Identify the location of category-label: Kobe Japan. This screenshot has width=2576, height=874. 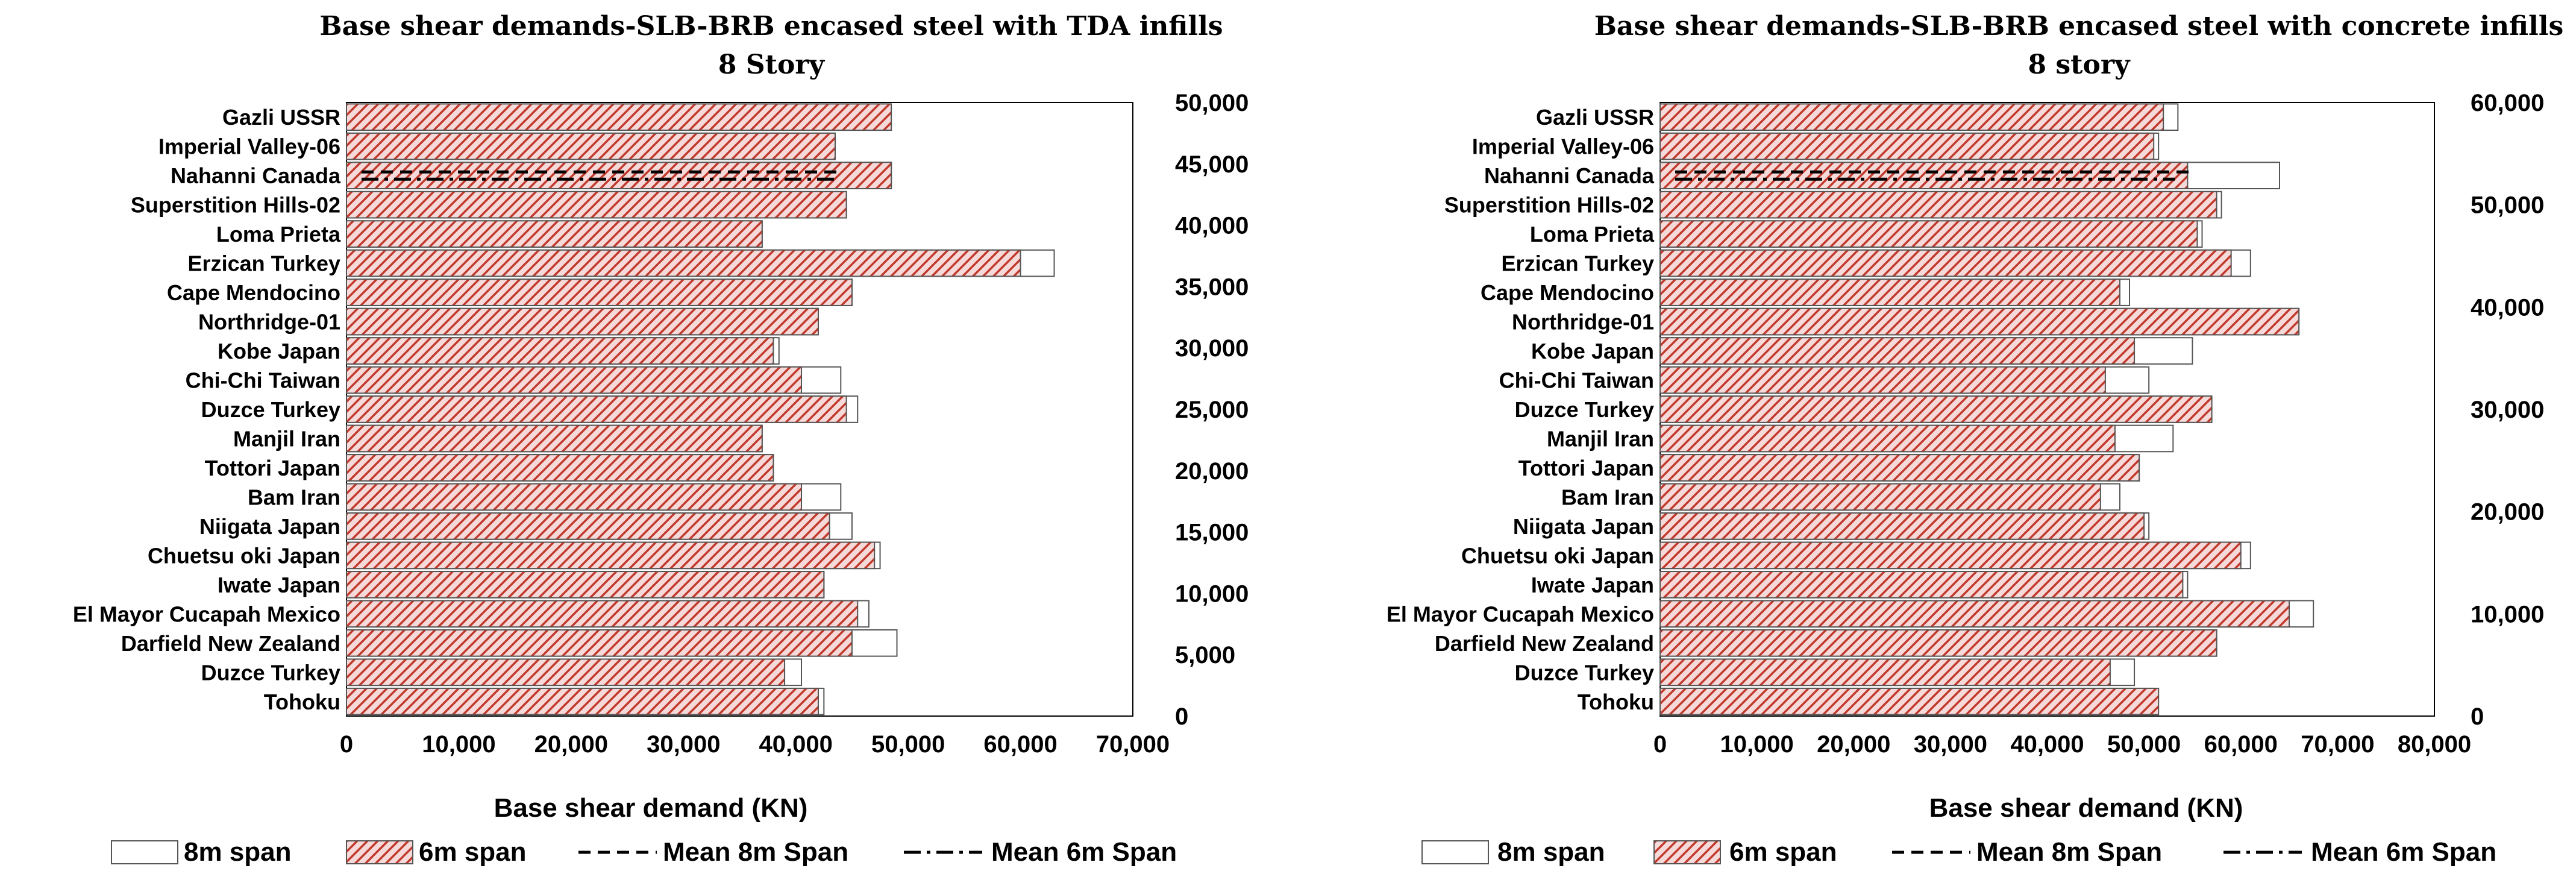
(279, 351).